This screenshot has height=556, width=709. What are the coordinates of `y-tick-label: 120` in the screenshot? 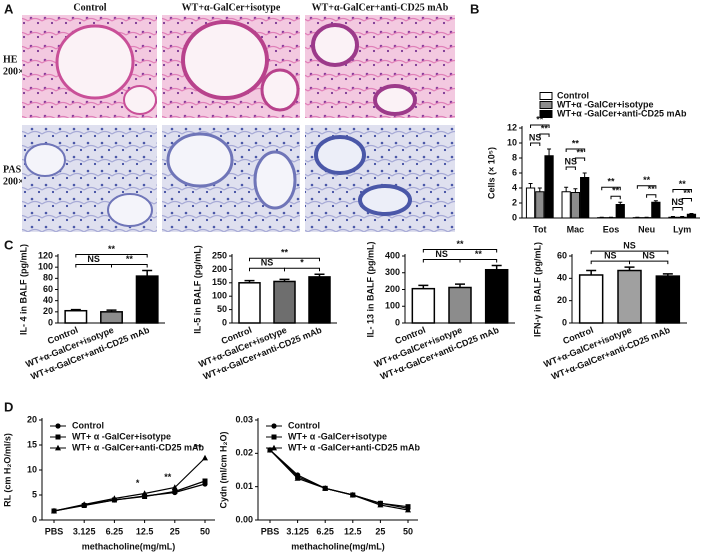 It's located at (45, 255).